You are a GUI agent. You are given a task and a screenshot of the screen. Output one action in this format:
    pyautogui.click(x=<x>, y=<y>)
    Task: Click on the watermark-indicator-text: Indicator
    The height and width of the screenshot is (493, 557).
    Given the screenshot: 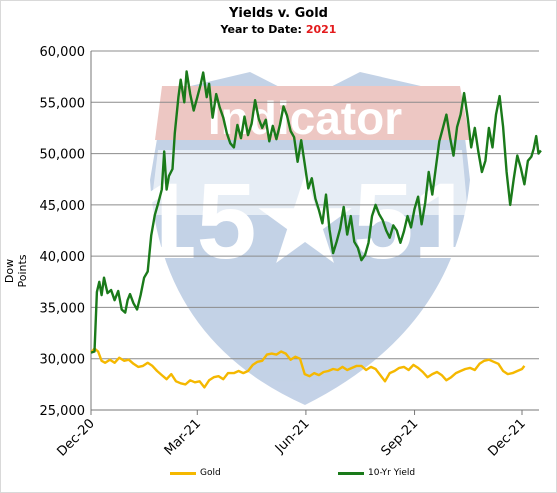 What is the action you would take?
    pyautogui.click(x=305, y=118)
    